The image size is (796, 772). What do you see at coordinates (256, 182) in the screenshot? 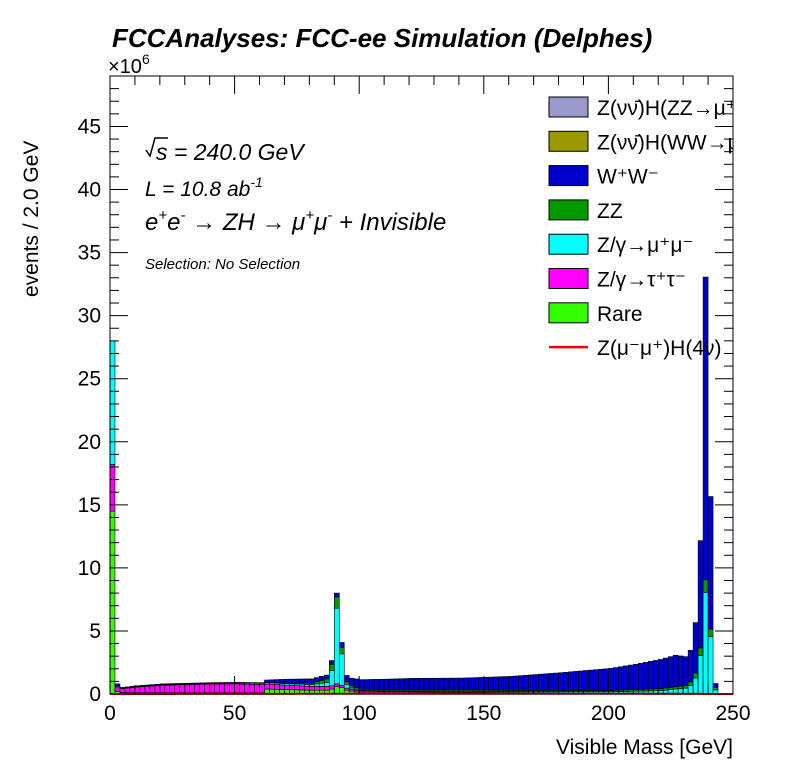
I see `luminosity-exponent: -1` at bounding box center [256, 182].